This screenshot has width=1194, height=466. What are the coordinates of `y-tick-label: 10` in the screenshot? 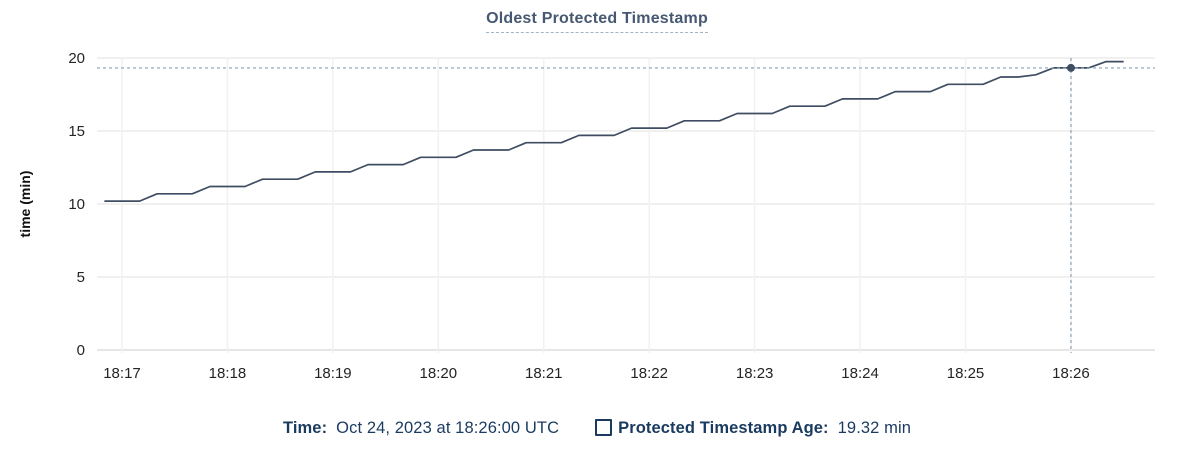 It's located at (76, 204).